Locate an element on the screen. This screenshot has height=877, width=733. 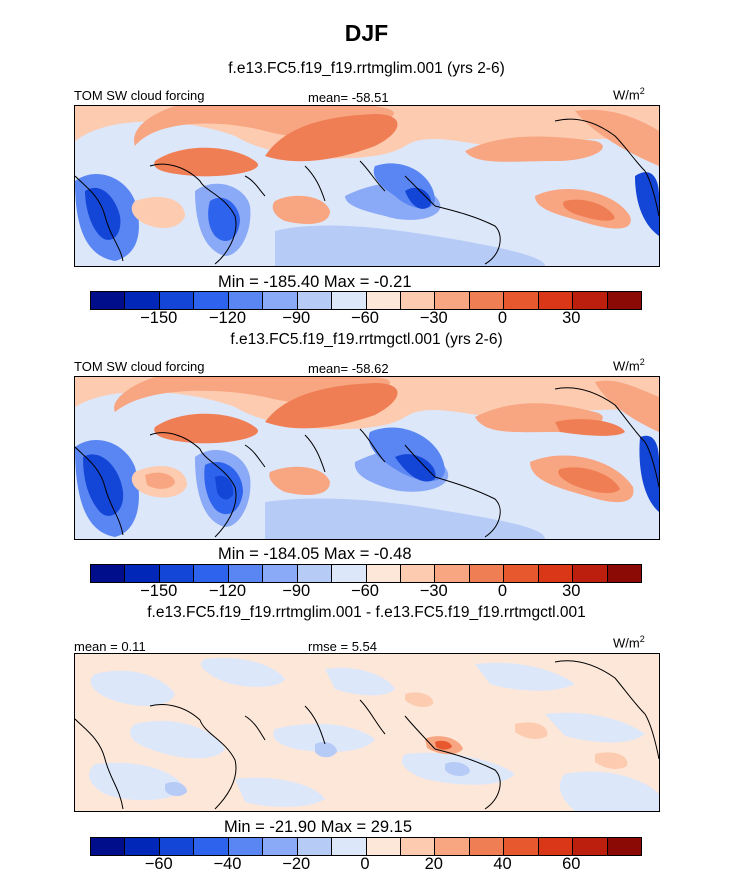
panel-2-colorbar is located at coordinates (366, 573).